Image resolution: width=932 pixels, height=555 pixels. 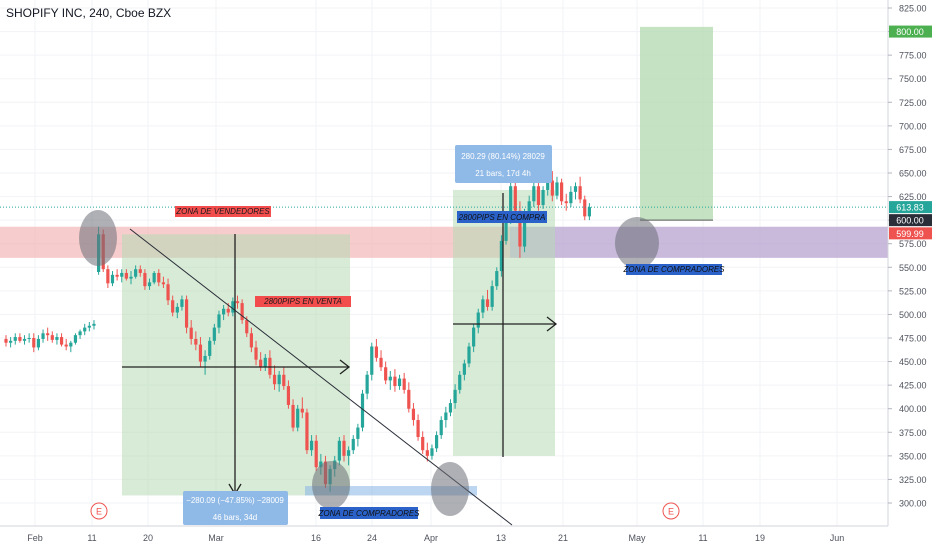 What do you see at coordinates (444, 534) in the screenshot?
I see `time-axis: Feb 11 20 Mar 16 24 Apr 13 21 May 11 19 Jun` at bounding box center [444, 534].